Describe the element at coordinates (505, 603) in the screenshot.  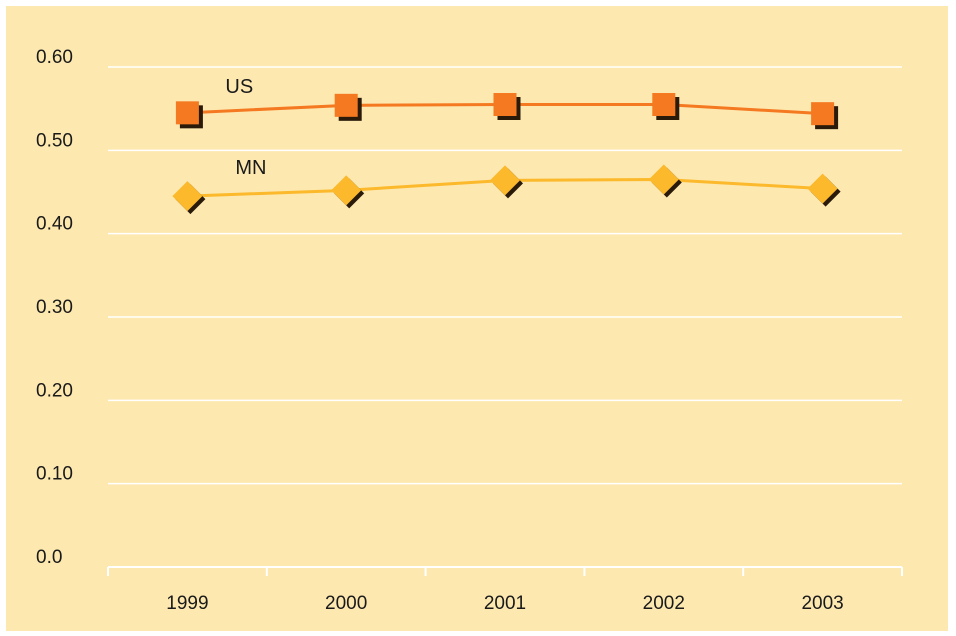
I see `x-tick-label: 2001` at that location.